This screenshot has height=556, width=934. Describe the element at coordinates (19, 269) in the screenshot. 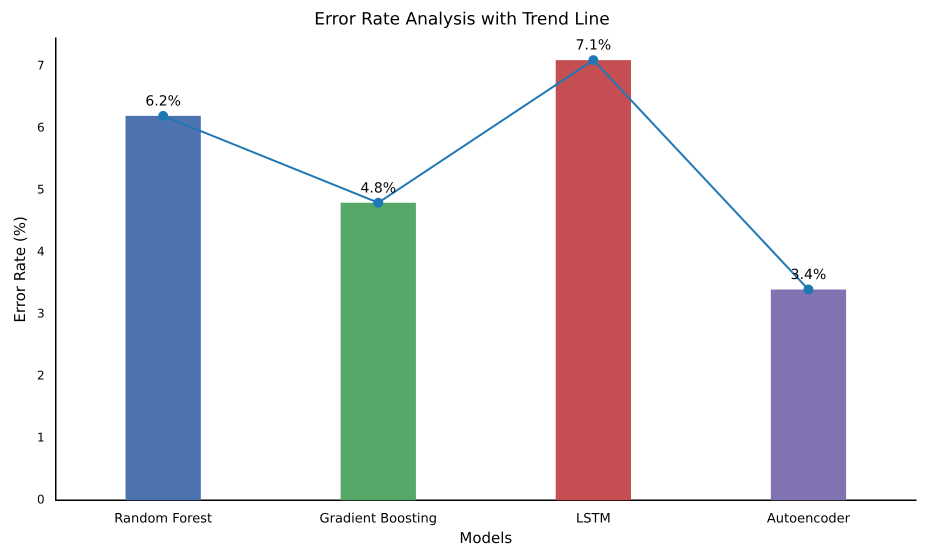

I see `y-axis-title: Error Rate (%)` at that location.